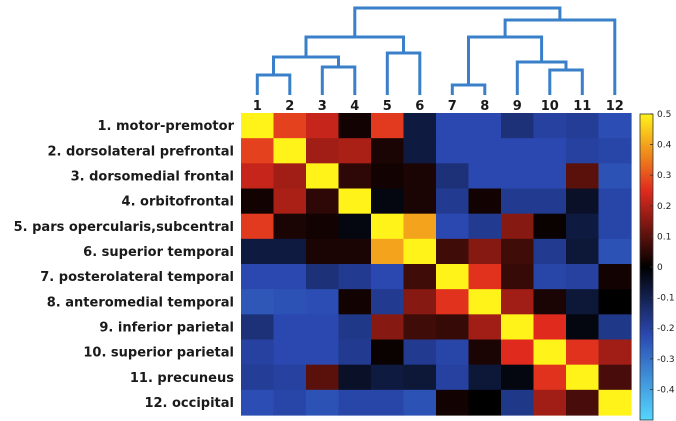  I want to click on row-label: 2. dorsolateral prefrontal, so click(141, 151).